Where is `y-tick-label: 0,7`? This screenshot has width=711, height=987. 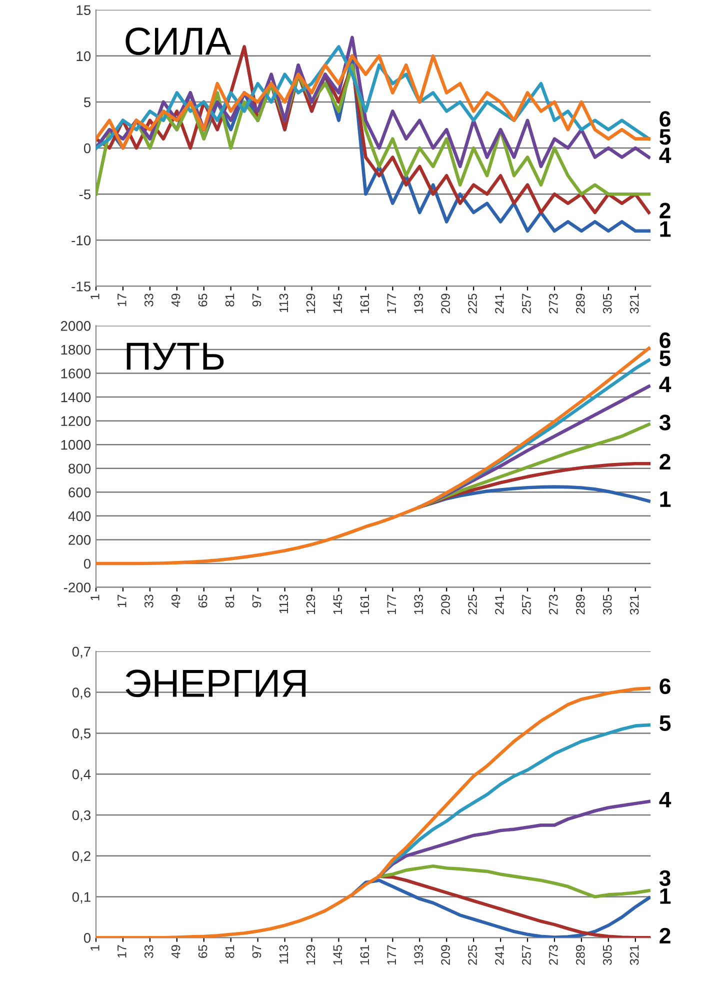 y-tick-label: 0,7 is located at coordinates (81, 652).